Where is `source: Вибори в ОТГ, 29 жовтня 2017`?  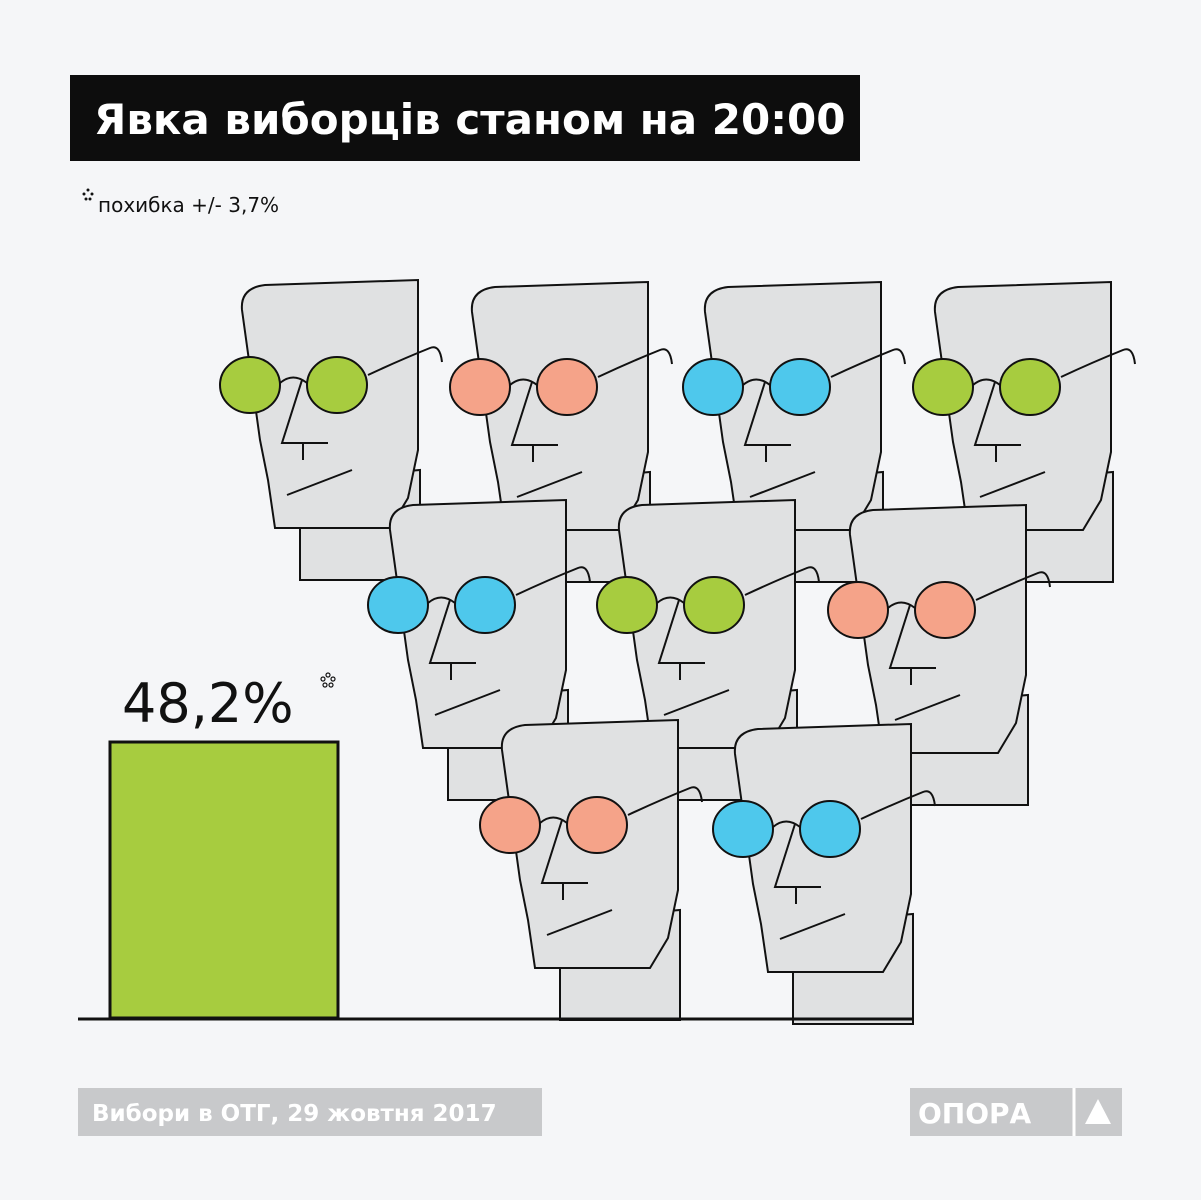 source: Вибори в ОТГ, 29 жовтня 2017 is located at coordinates (294, 1114).